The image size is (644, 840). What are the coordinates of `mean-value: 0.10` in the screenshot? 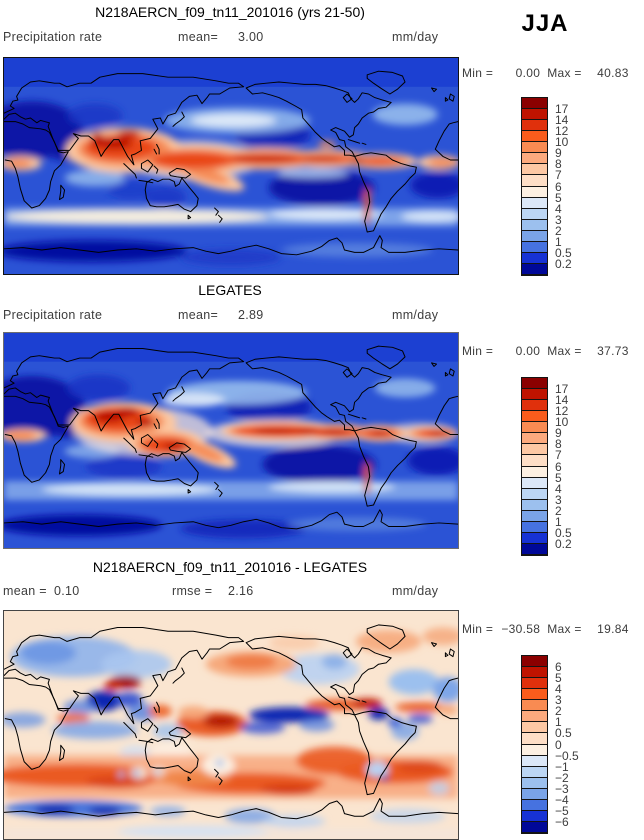 It's located at (67, 591).